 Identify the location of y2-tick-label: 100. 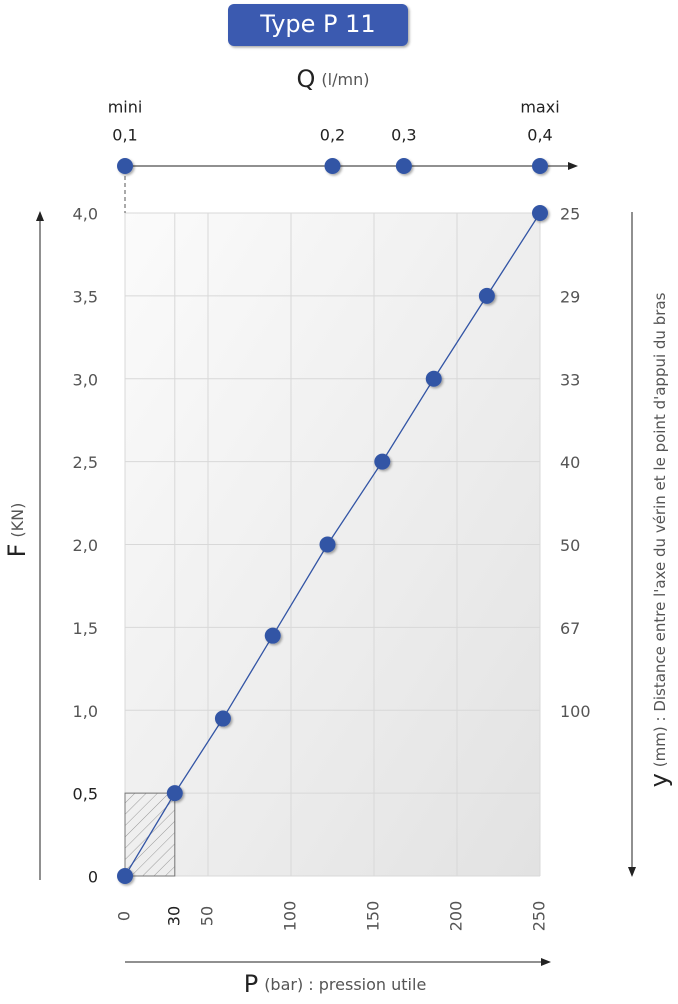
(575, 711).